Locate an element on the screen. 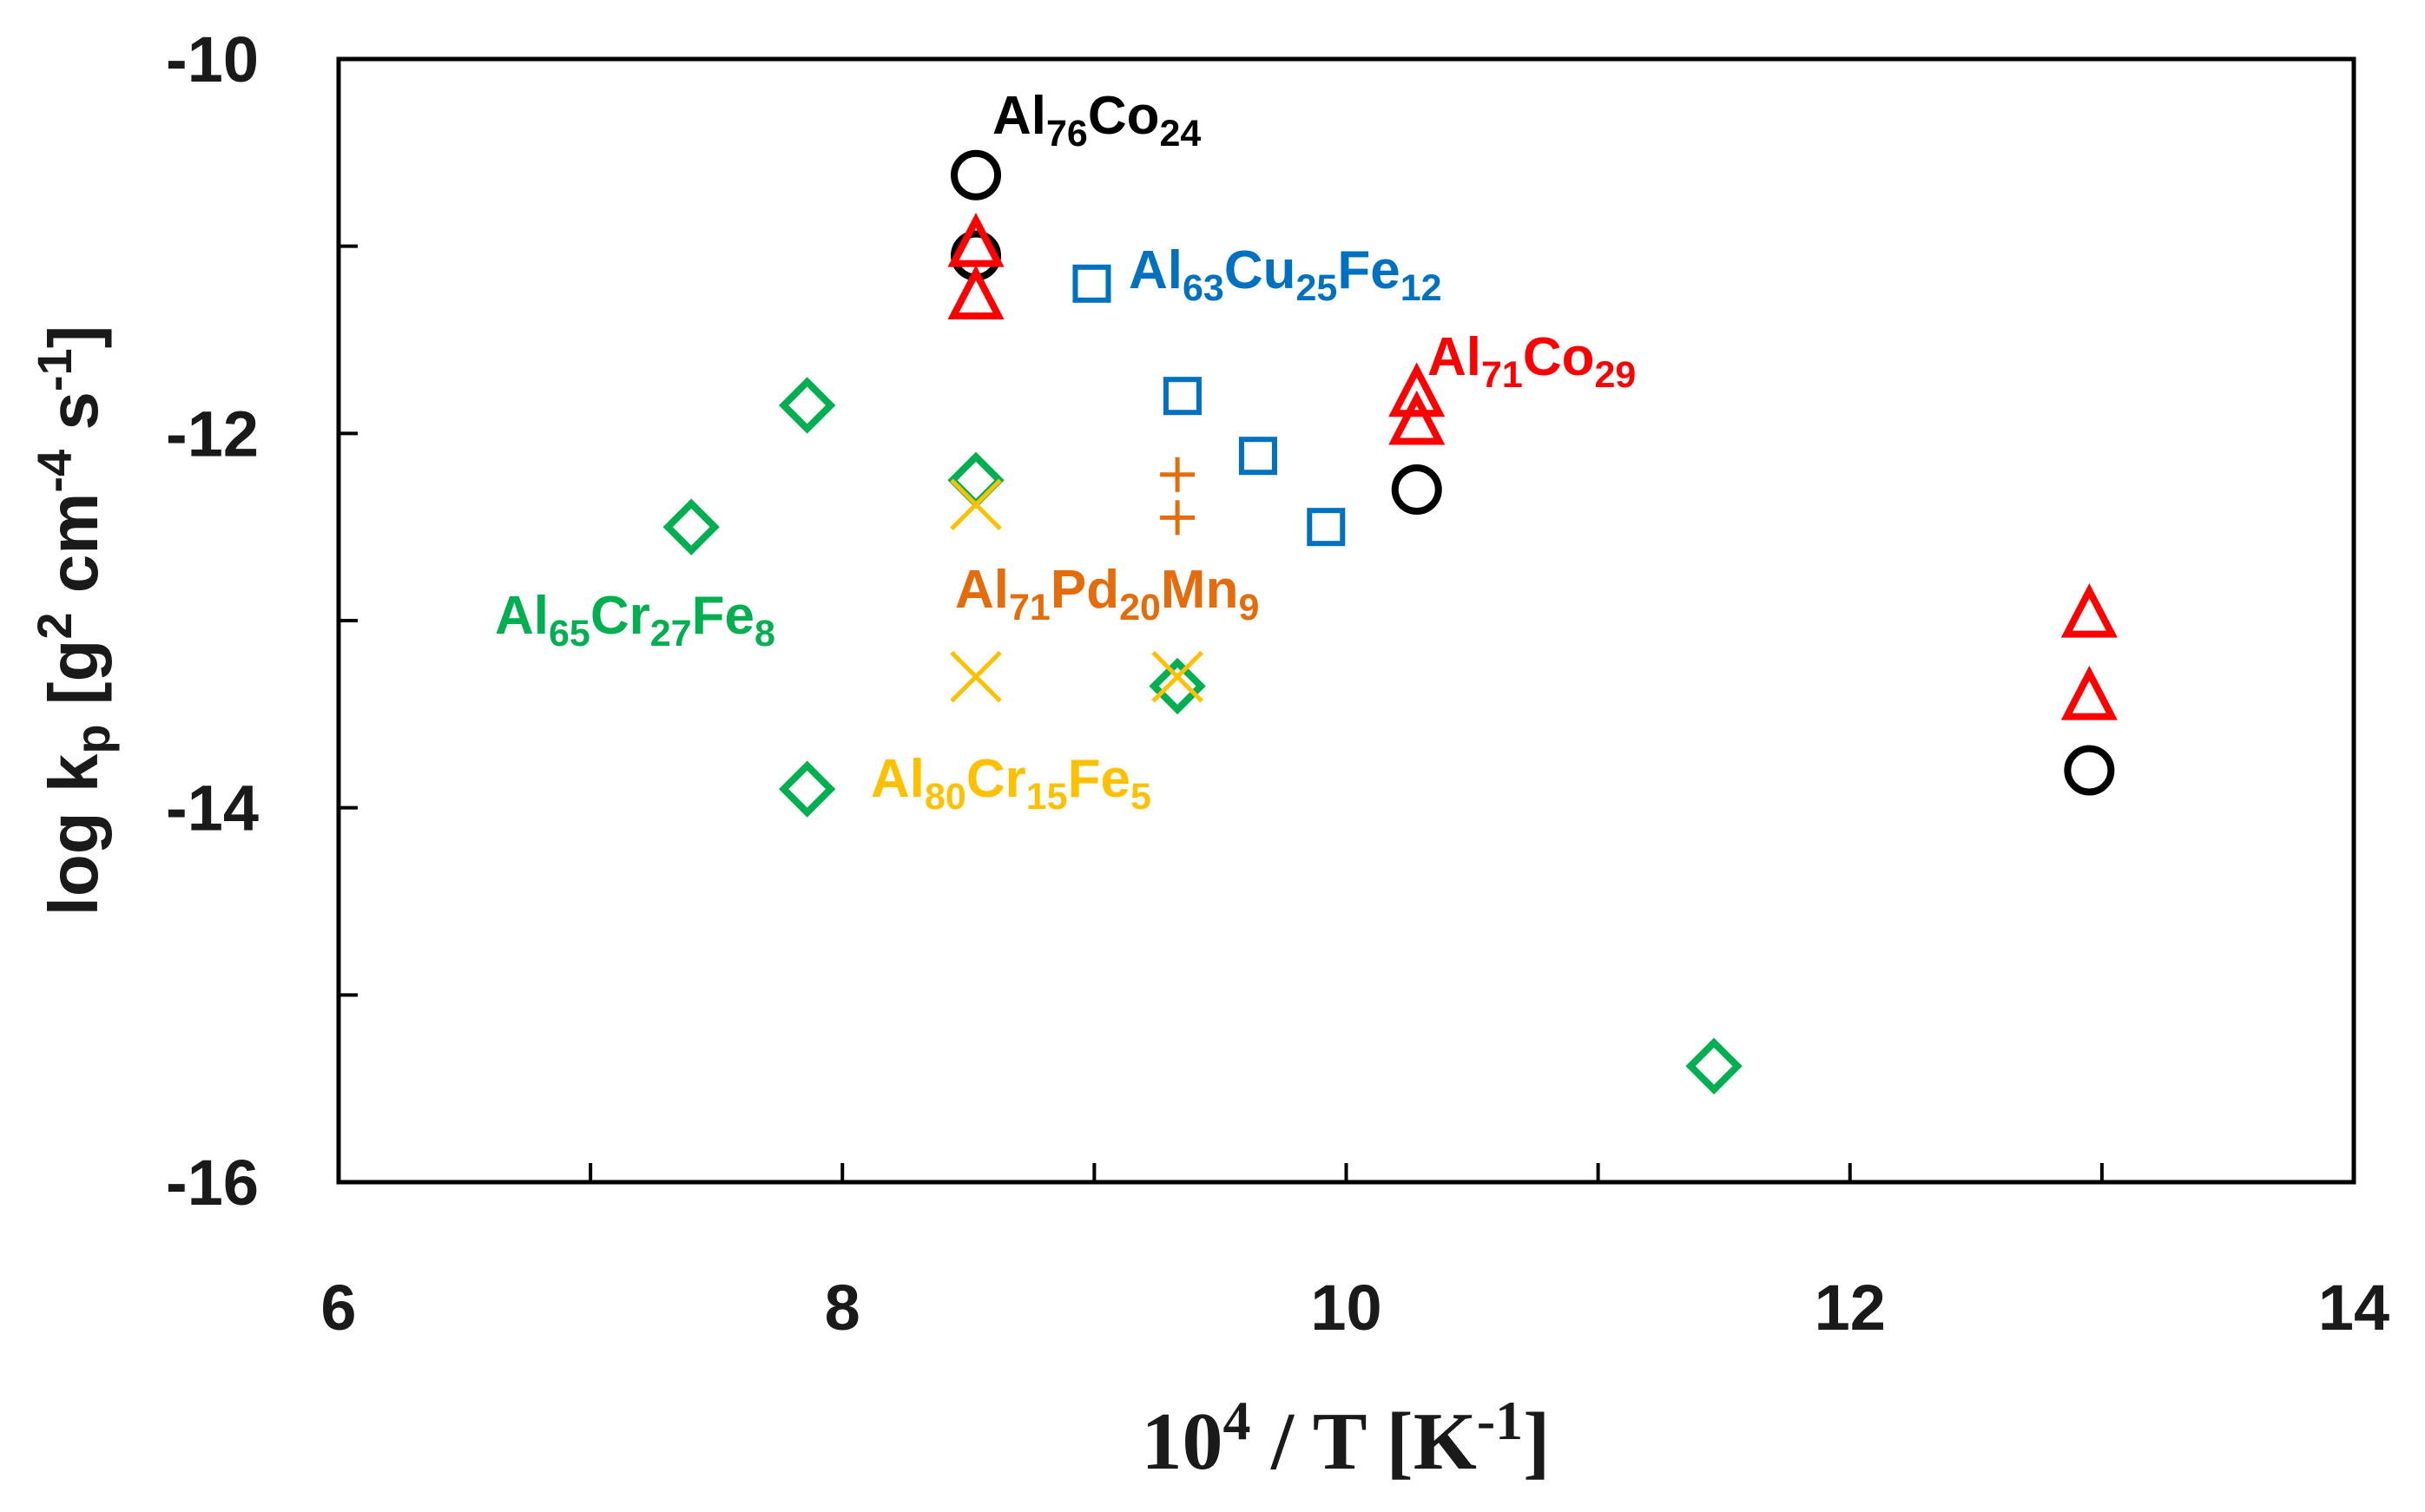 This screenshot has height=1512, width=2425. x-tick-label: 14 is located at coordinates (2353, 1308).